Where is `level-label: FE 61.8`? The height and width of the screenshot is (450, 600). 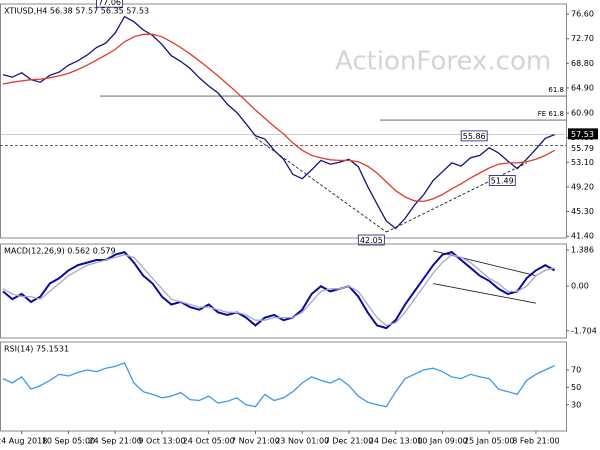 level-label: FE 61.8 is located at coordinates (551, 114).